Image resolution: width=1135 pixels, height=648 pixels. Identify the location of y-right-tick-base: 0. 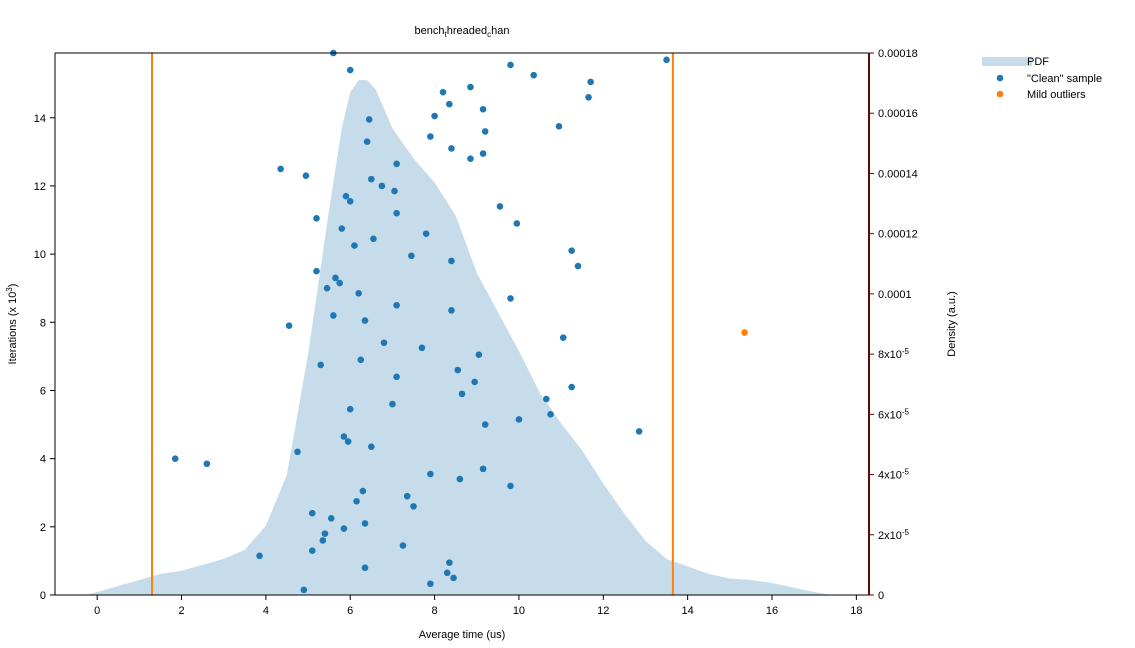
(881, 596).